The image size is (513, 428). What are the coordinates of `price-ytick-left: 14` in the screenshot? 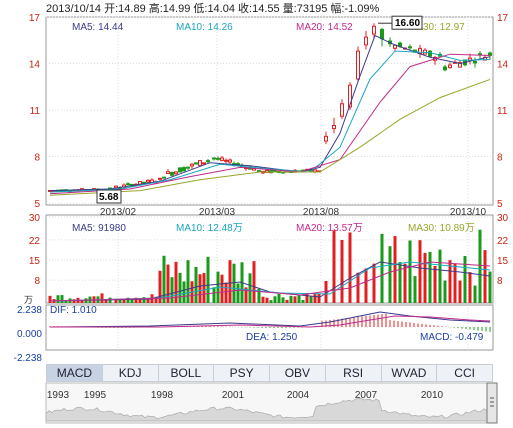 It's located at (35, 65).